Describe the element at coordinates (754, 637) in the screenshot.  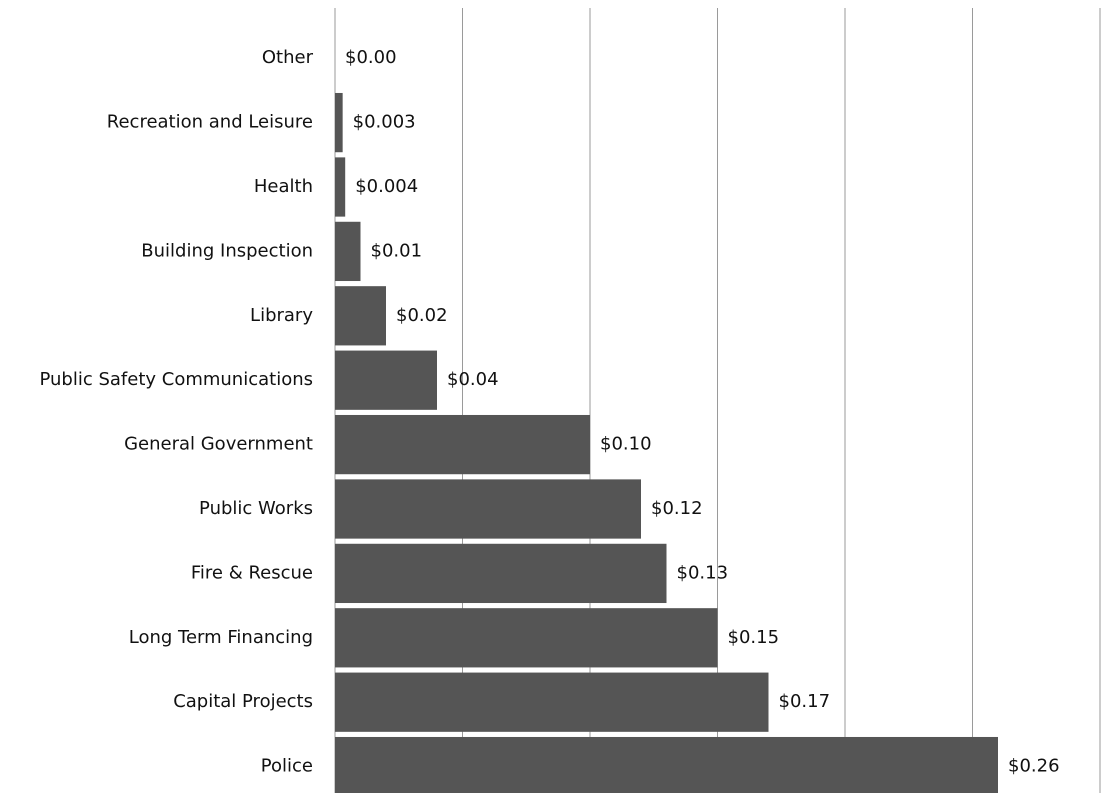
I see `value-label: $0.15` at that location.